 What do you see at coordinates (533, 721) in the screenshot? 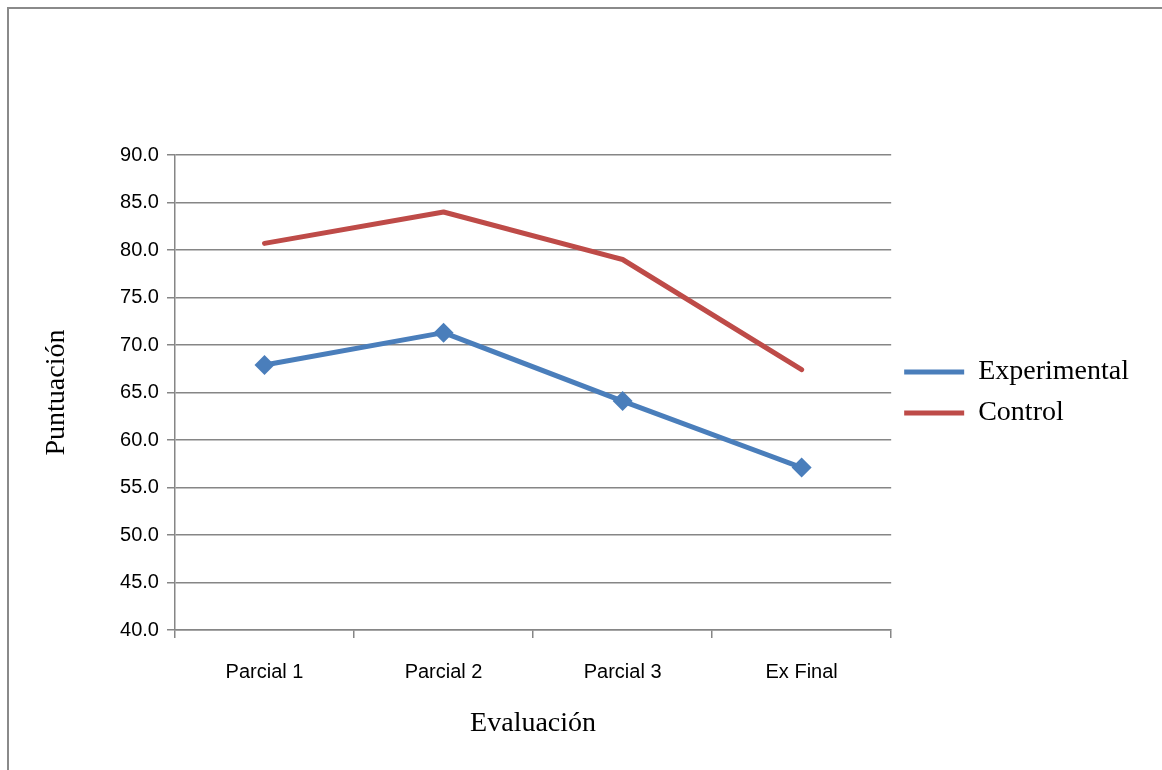
I see `x-axis-title: Evaluación` at bounding box center [533, 721].